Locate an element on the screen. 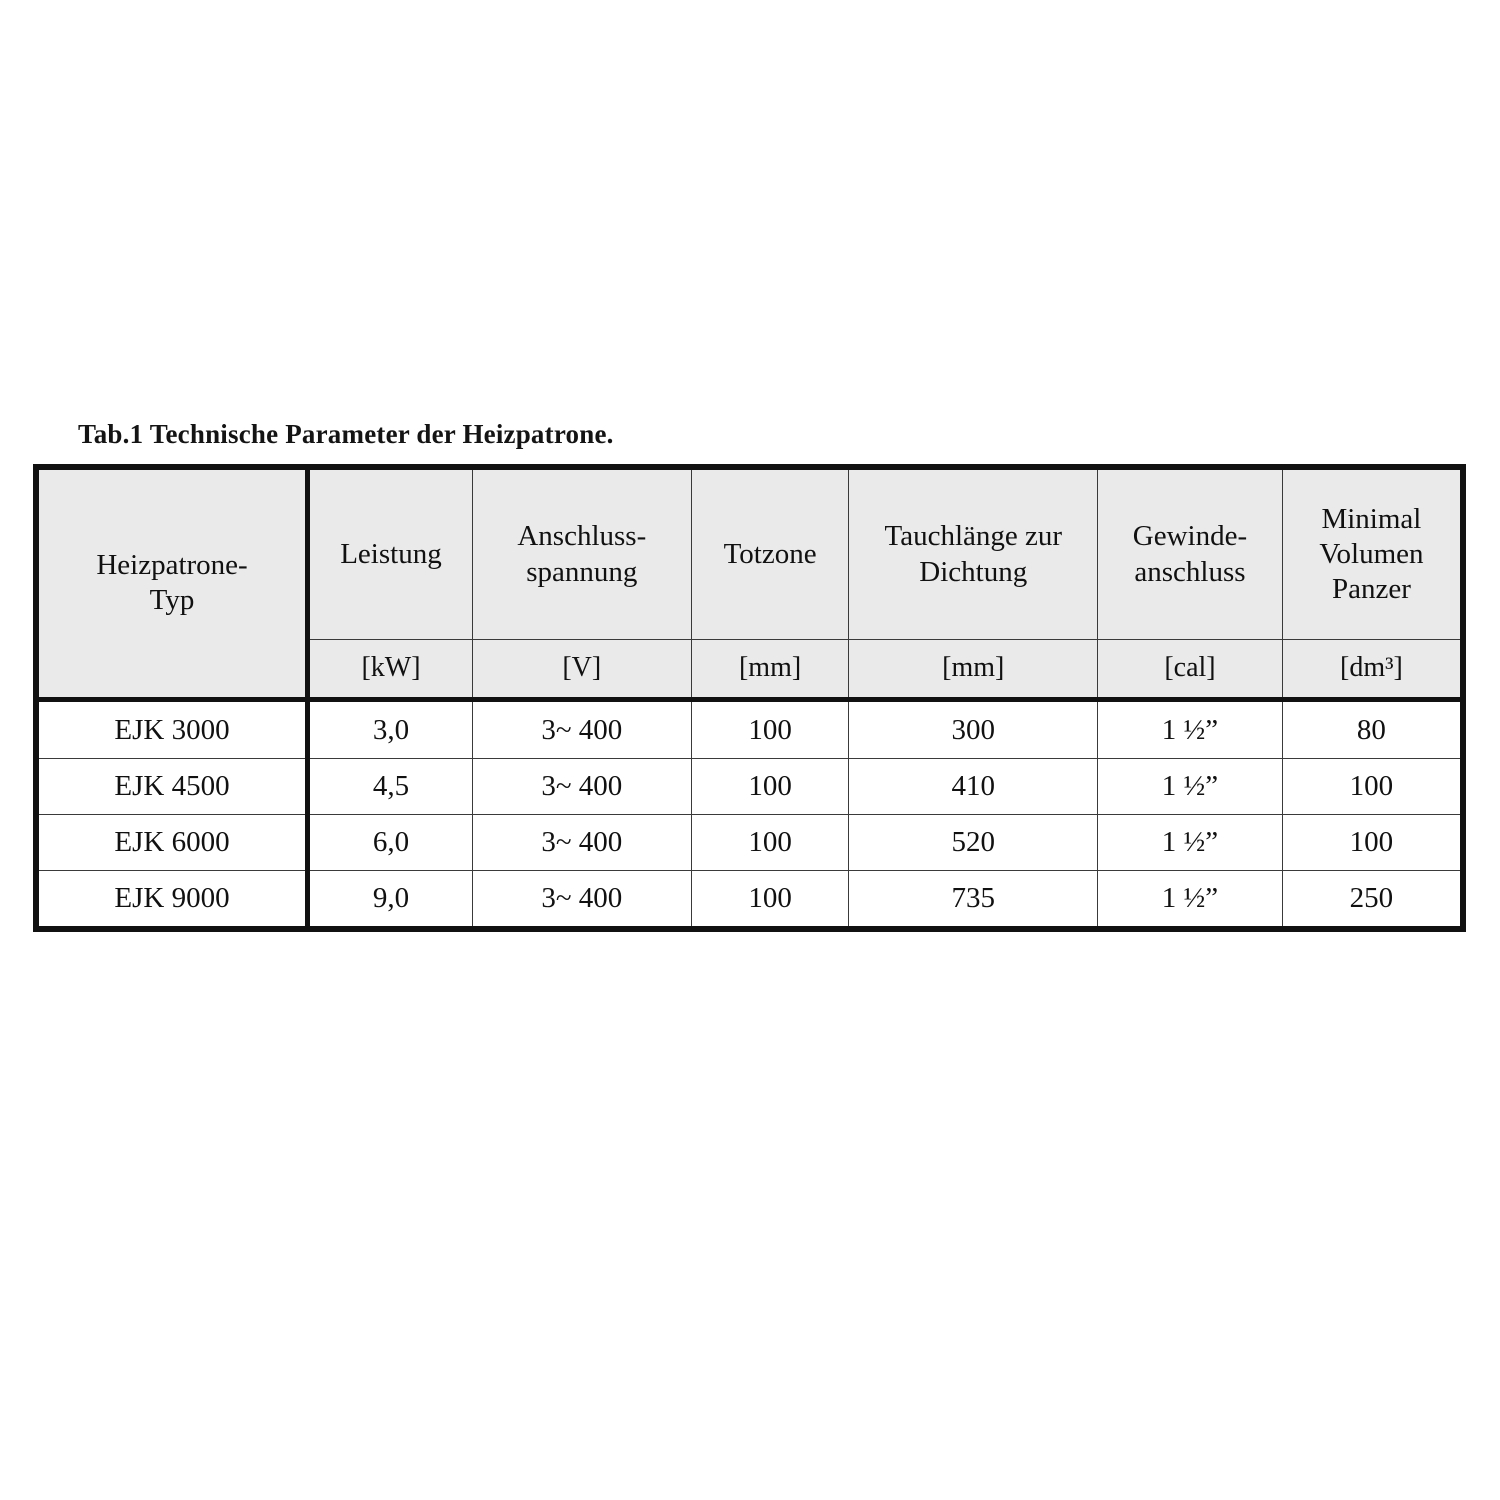 The width and height of the screenshot is (1500, 1500). unit-cell-tauchlaenge: [mm] is located at coordinates (973, 670).